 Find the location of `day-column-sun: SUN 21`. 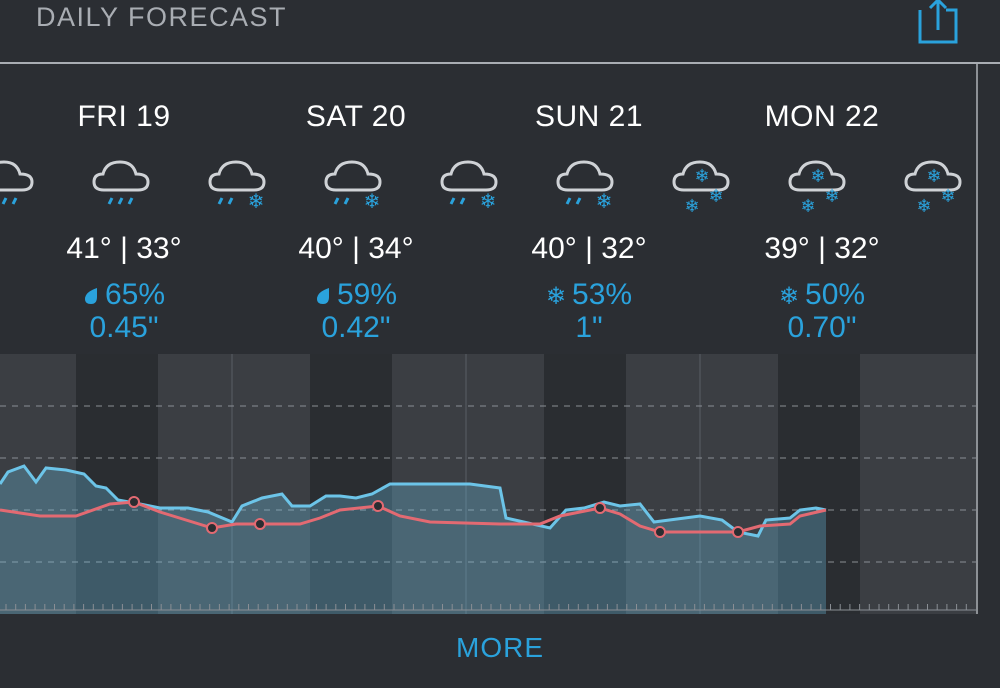

day-column-sun: SUN 21 is located at coordinates (589, 117).